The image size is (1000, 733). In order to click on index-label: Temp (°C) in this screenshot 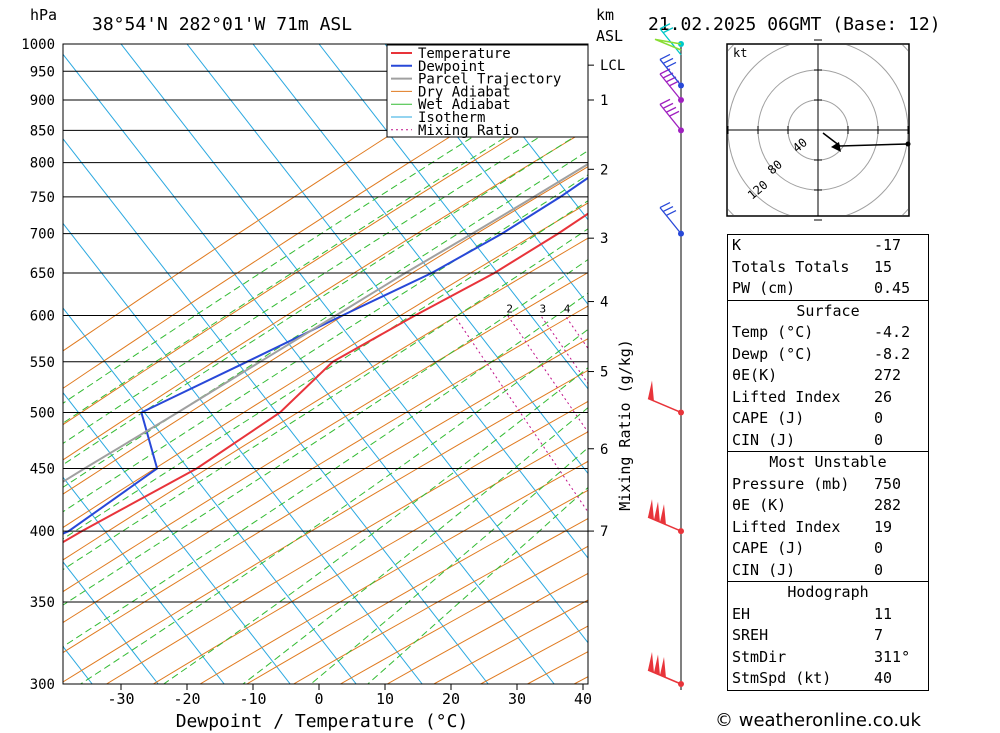, I will do `click(773, 332)`.